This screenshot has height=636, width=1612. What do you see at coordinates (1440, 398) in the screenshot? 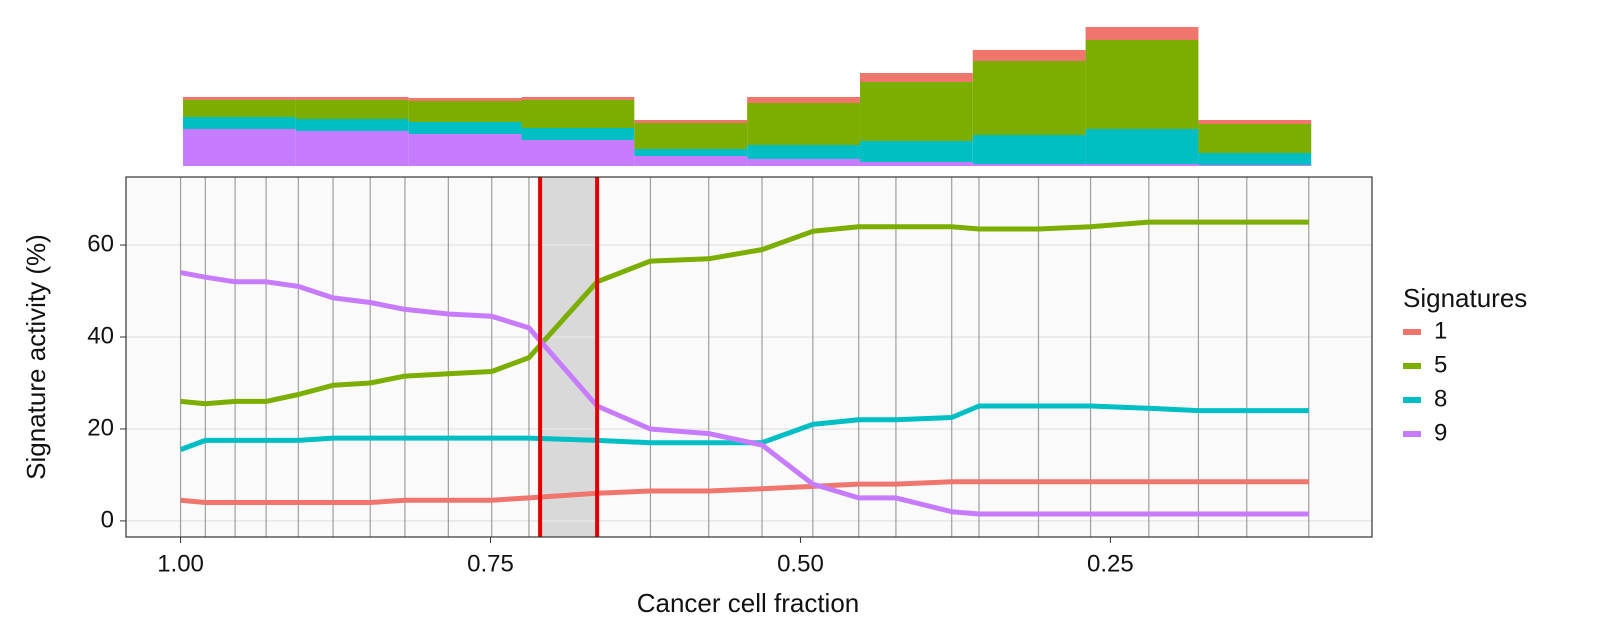
I see `legend-label: 8` at bounding box center [1440, 398].